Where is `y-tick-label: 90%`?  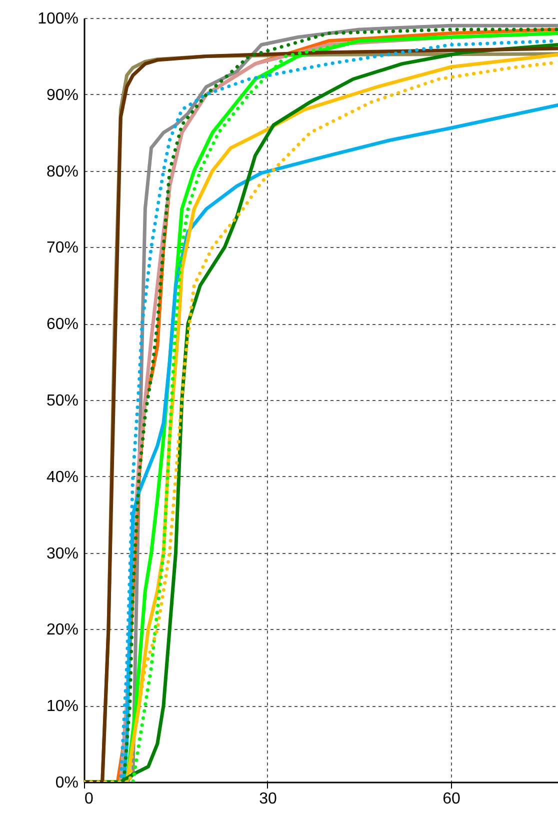 y-tick-label: 90% is located at coordinates (62, 95).